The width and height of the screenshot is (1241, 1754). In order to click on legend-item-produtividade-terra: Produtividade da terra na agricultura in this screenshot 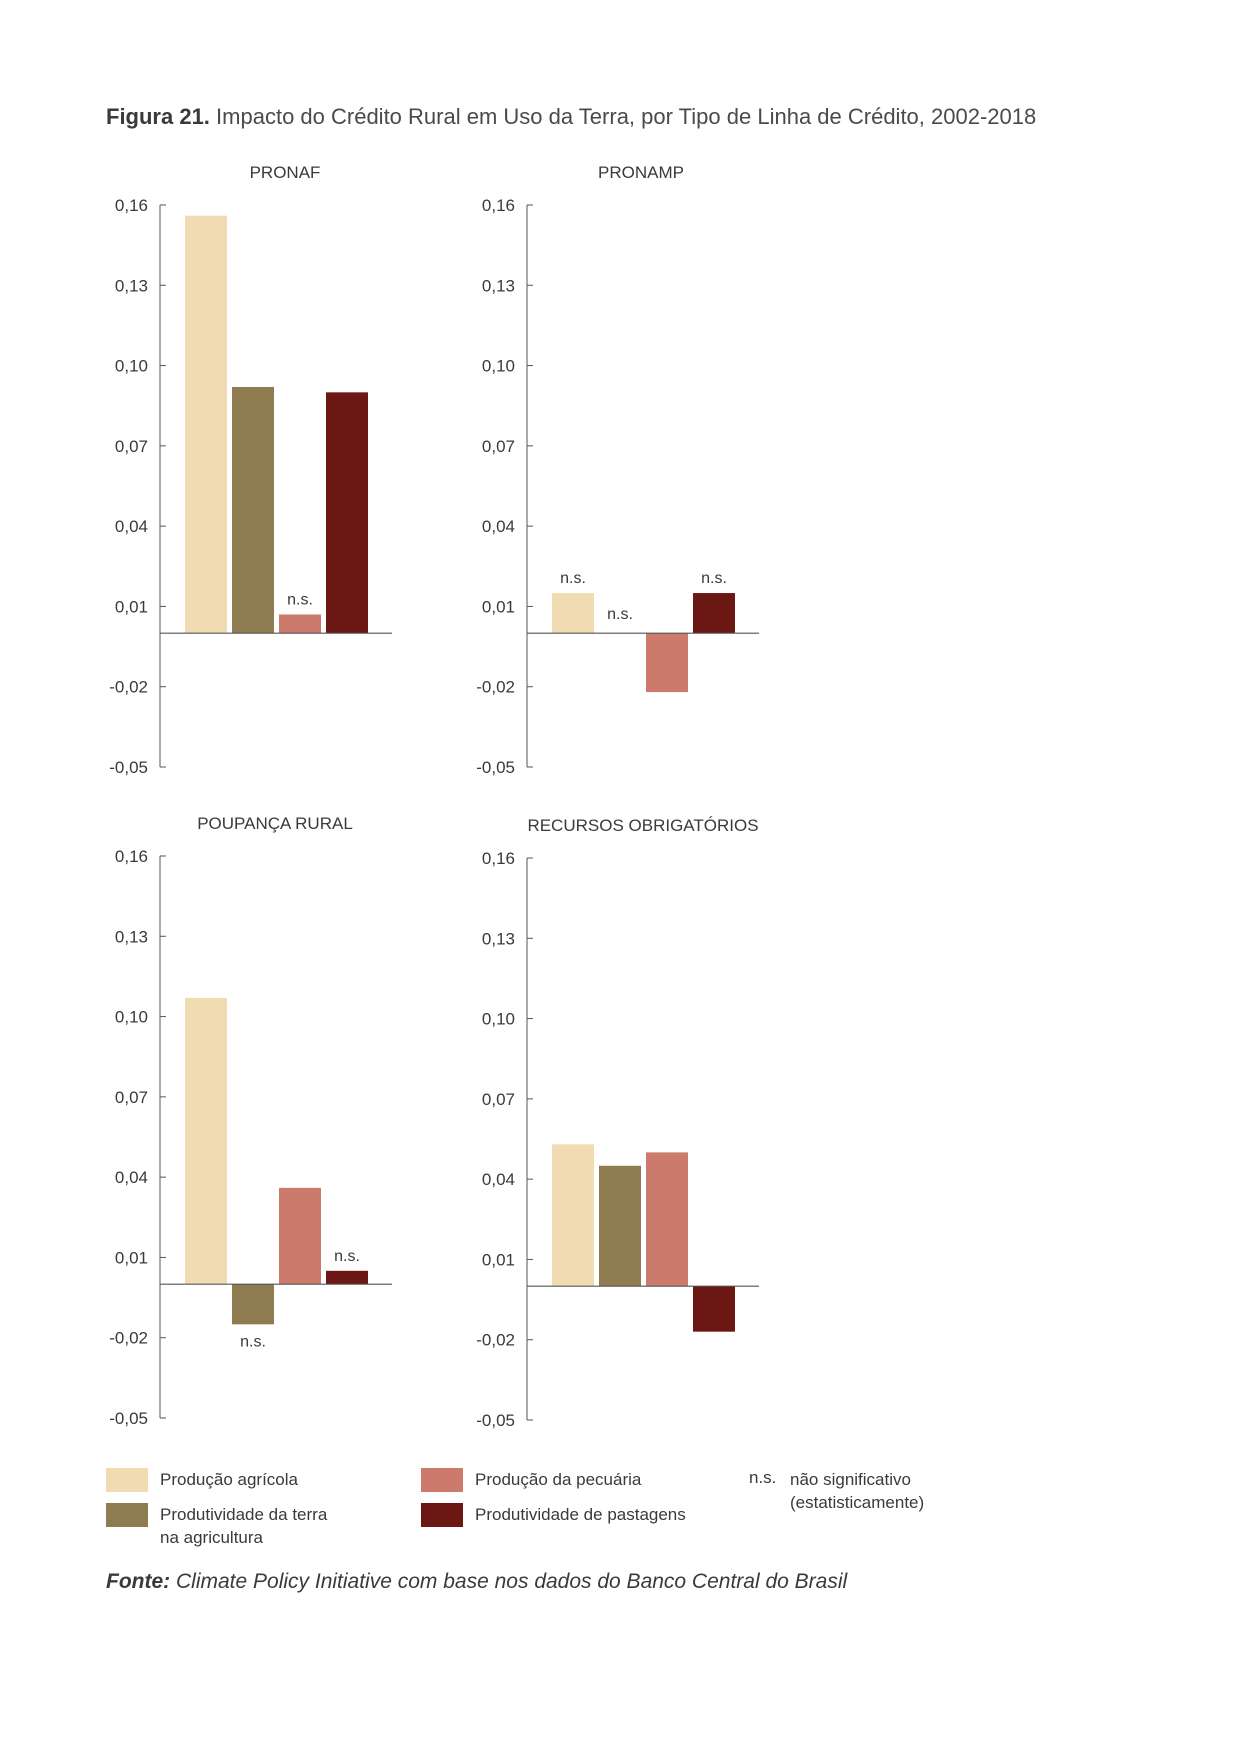, I will do `click(216, 1526)`.